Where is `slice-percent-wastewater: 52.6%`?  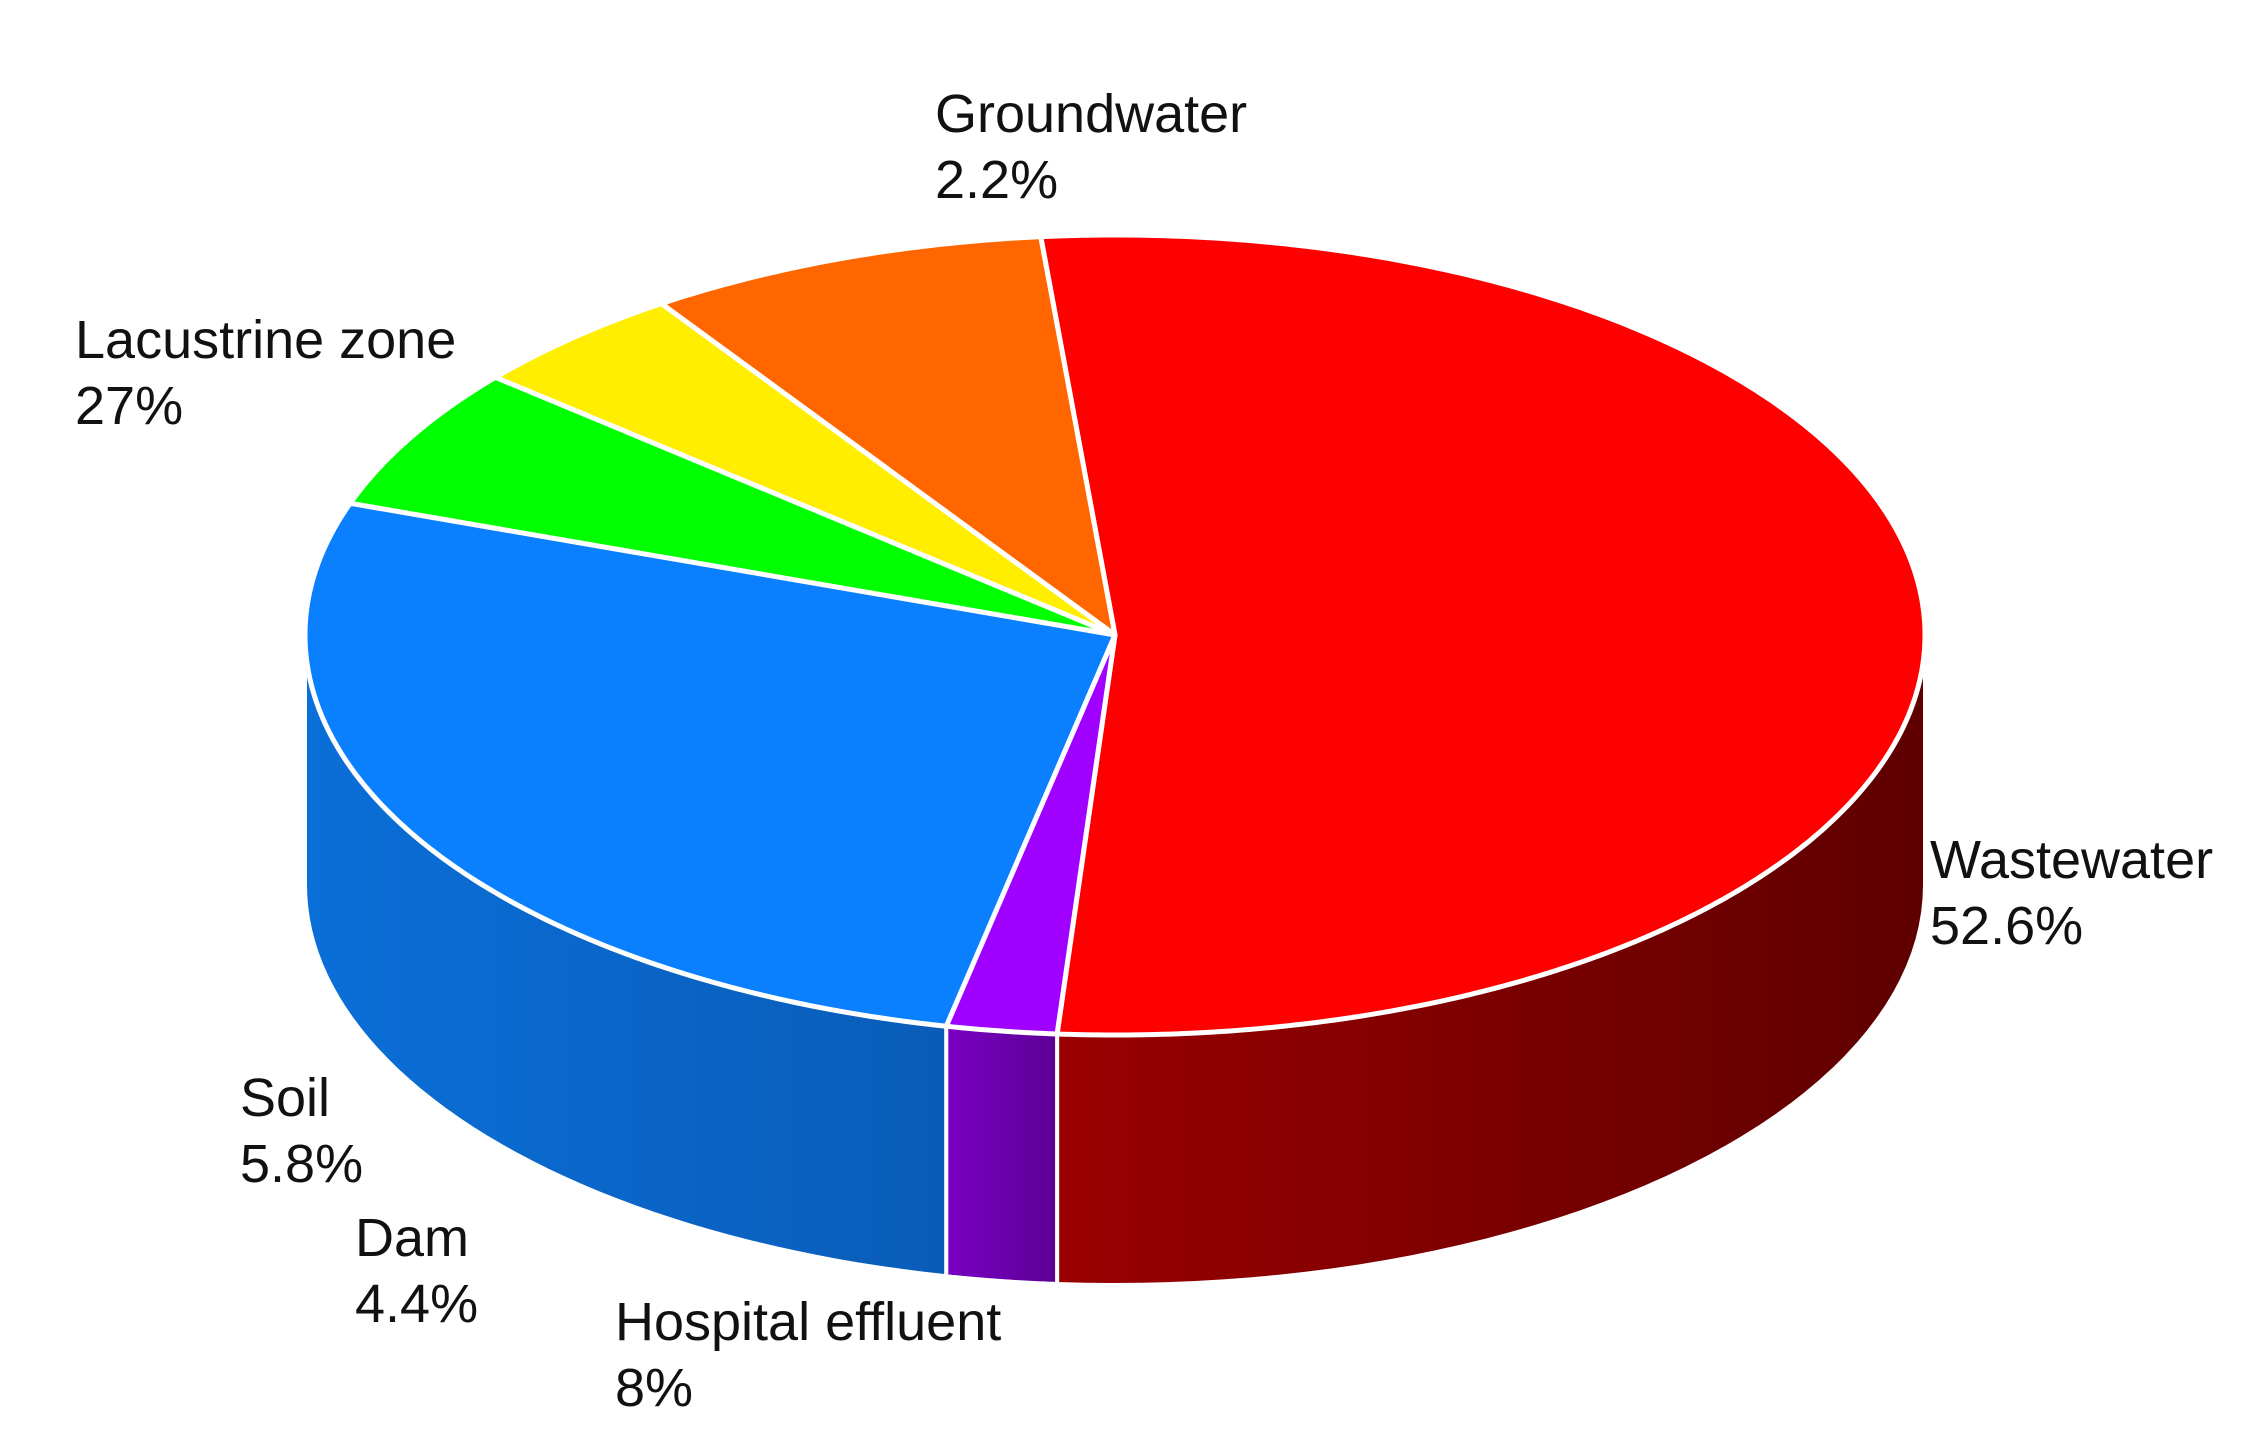
slice-percent-wastewater: 52.6% is located at coordinates (2006, 926).